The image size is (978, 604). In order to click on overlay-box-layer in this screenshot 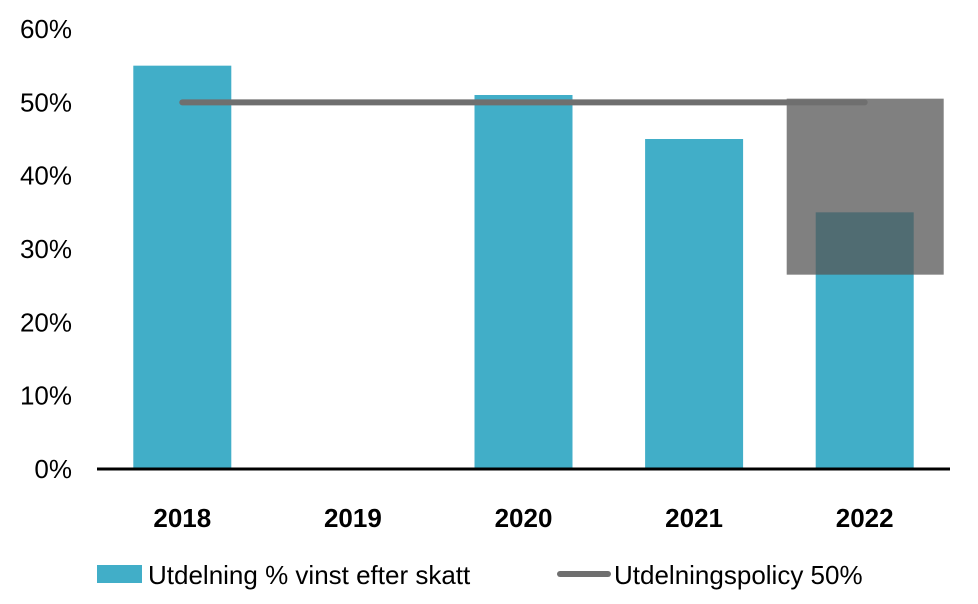, I will do `click(865, 186)`.